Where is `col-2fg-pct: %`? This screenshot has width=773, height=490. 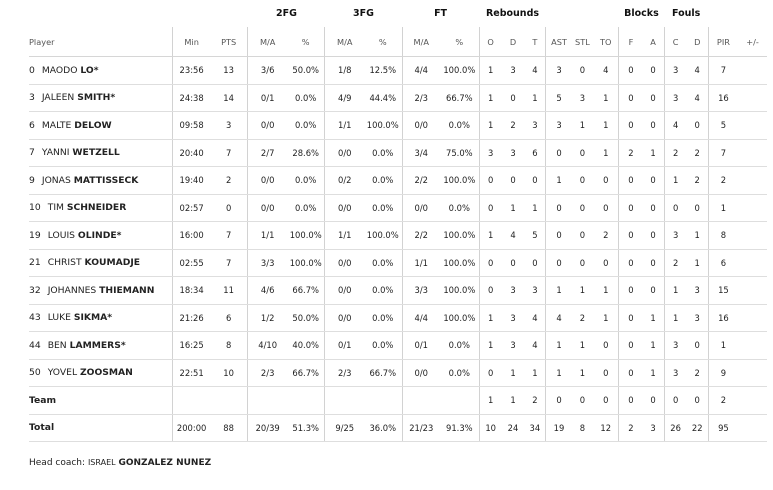 col-2fg-pct: % is located at coordinates (305, 42).